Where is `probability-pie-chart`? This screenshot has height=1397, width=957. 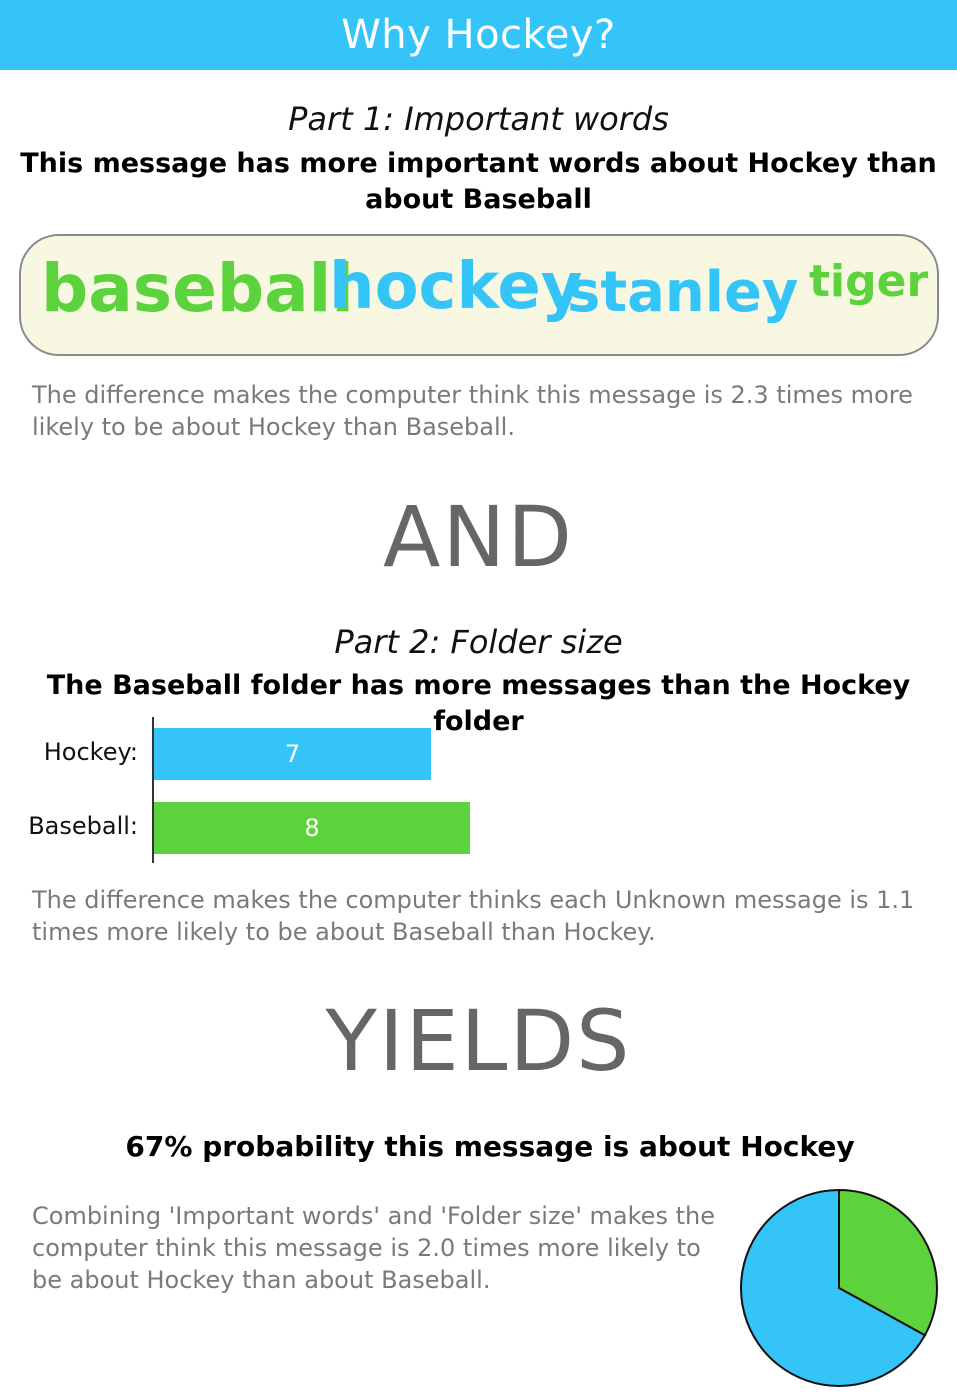 probability-pie-chart is located at coordinates (839, 1287).